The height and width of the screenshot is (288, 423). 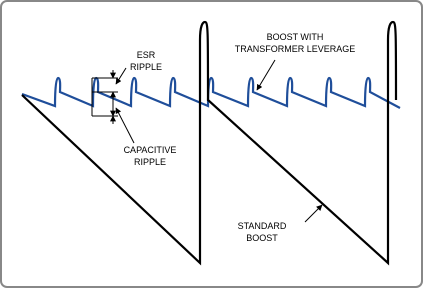 What do you see at coordinates (146, 55) in the screenshot?
I see `label: ESR` at bounding box center [146, 55].